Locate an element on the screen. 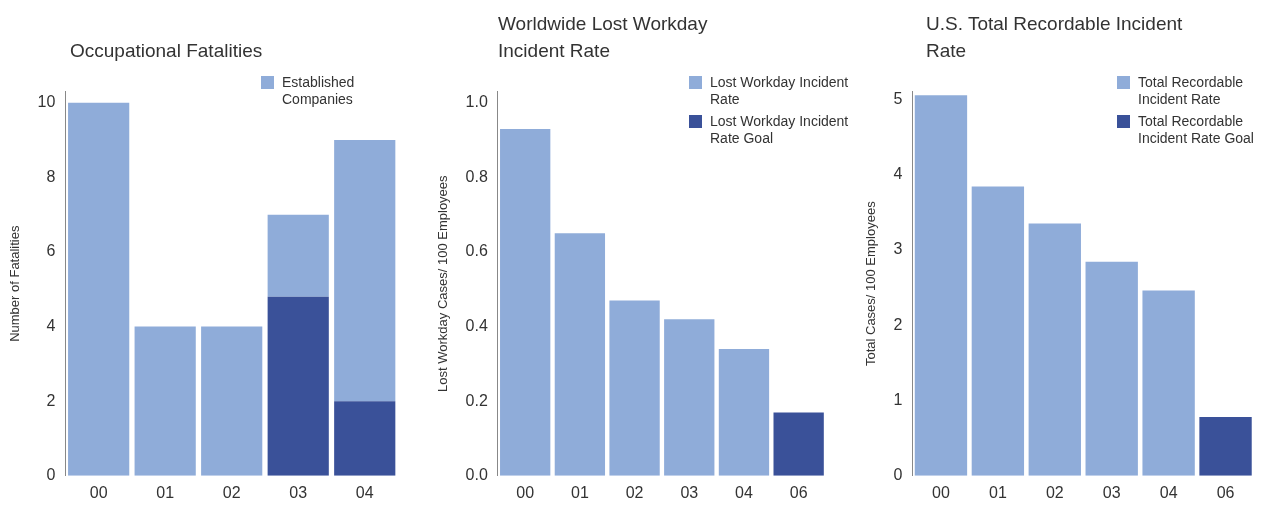  y-tick-label: 0.0 is located at coordinates (476, 475).